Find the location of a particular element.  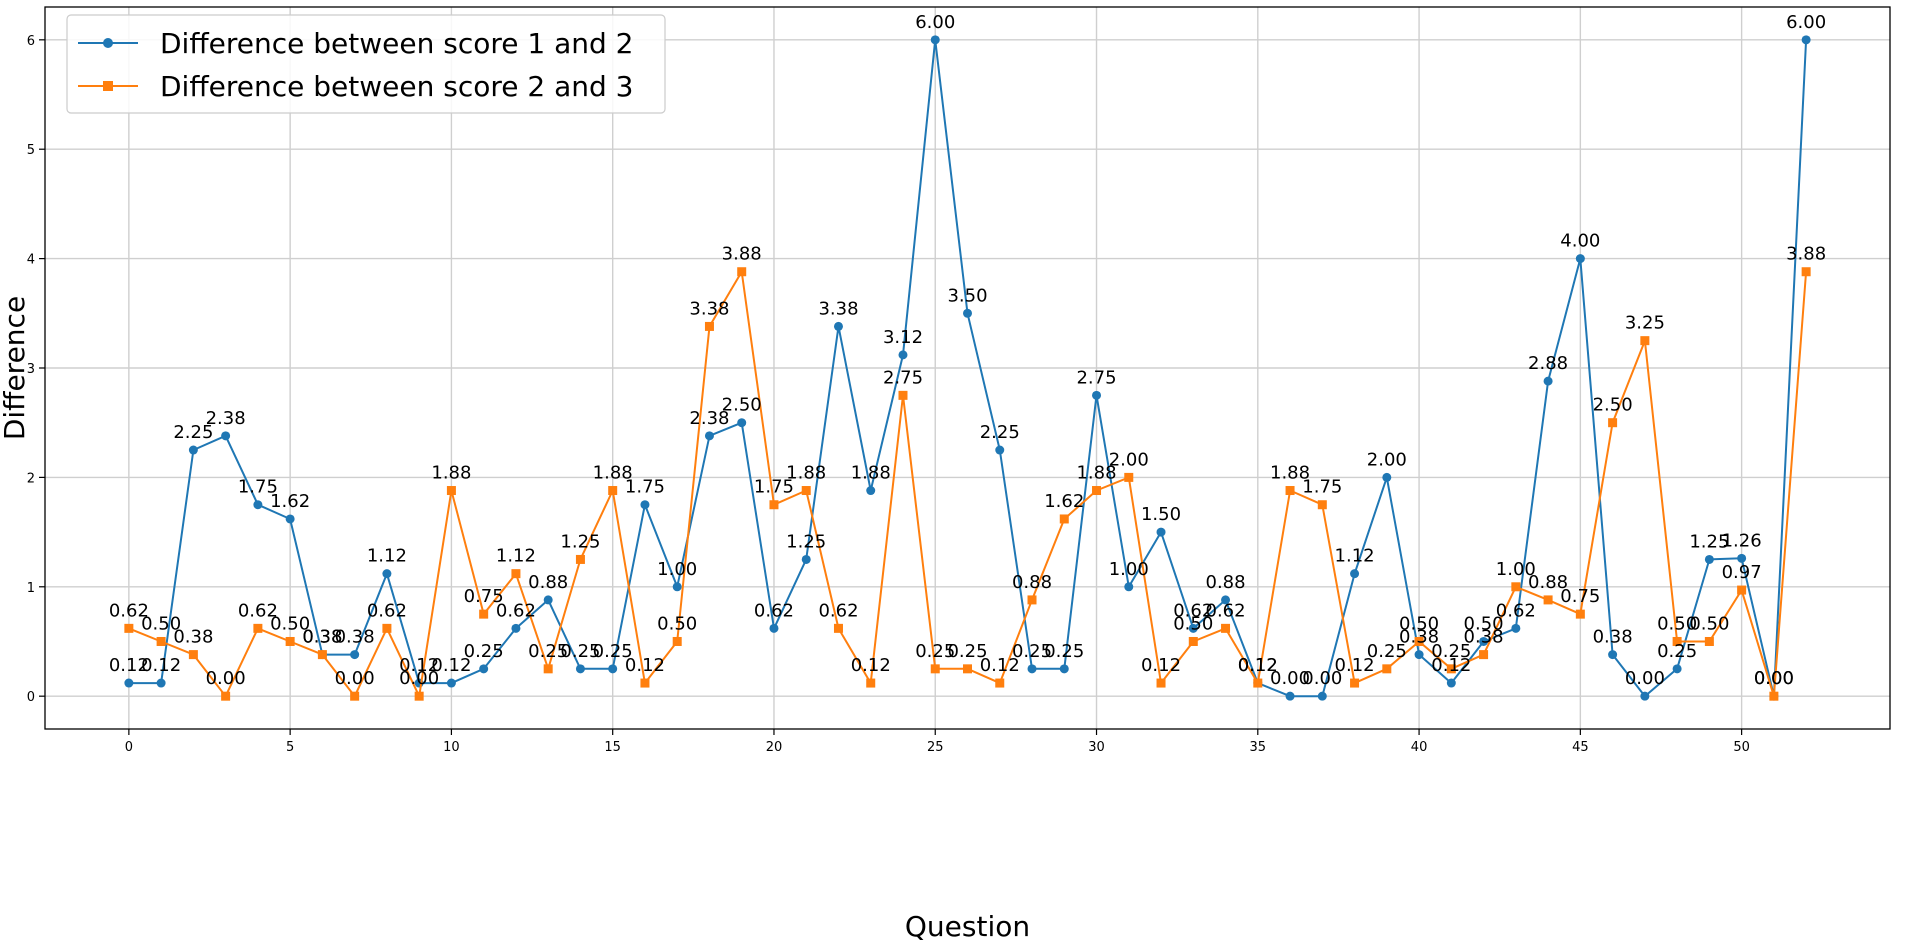

data-label-series-2: 1.62 is located at coordinates (1064, 501).